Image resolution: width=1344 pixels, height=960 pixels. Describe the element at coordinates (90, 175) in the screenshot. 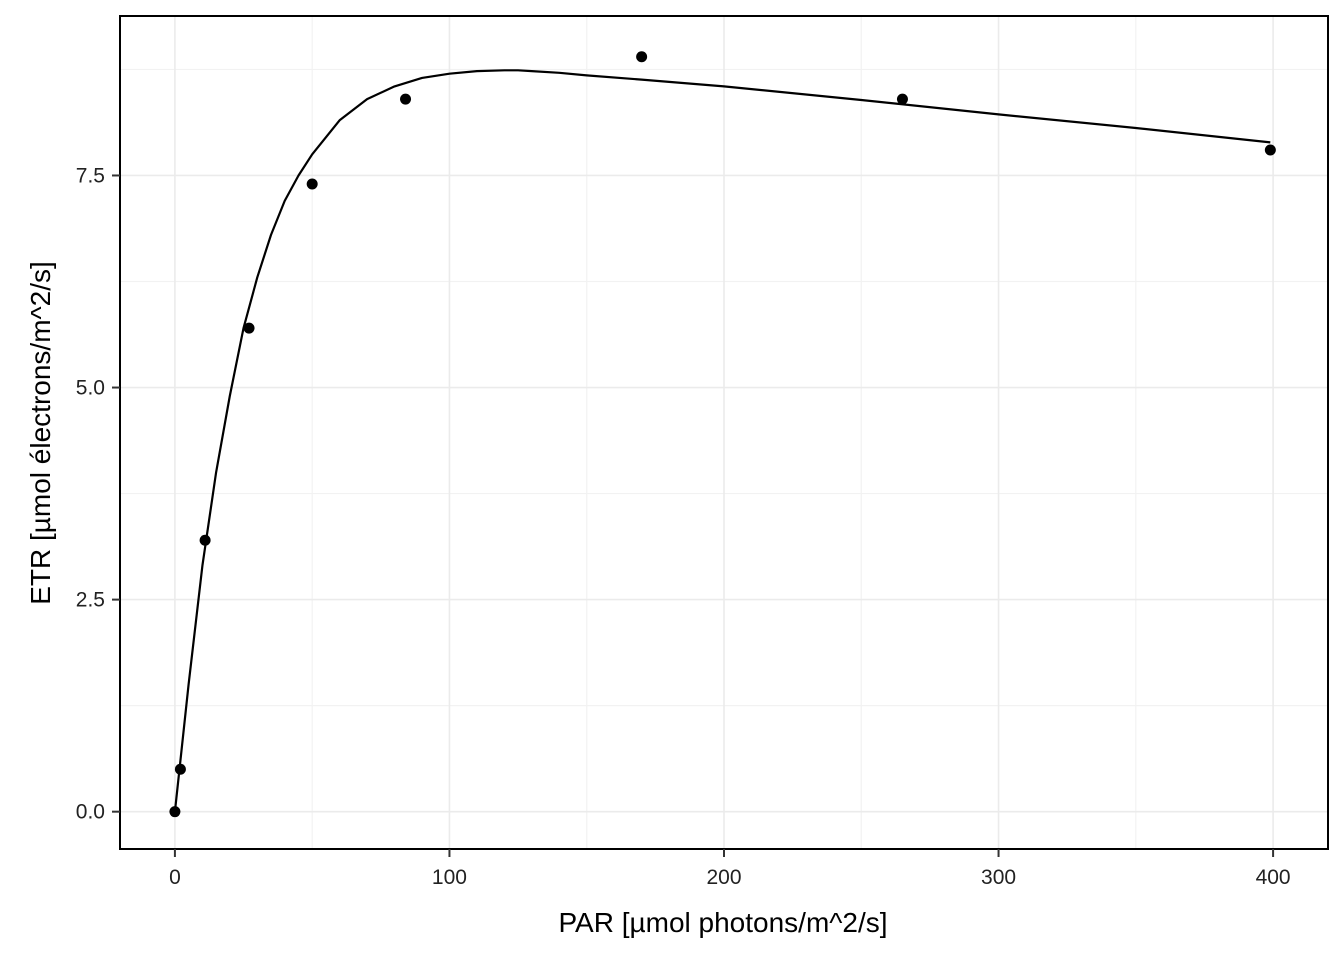

I see `y-tick-label: 7.5` at that location.